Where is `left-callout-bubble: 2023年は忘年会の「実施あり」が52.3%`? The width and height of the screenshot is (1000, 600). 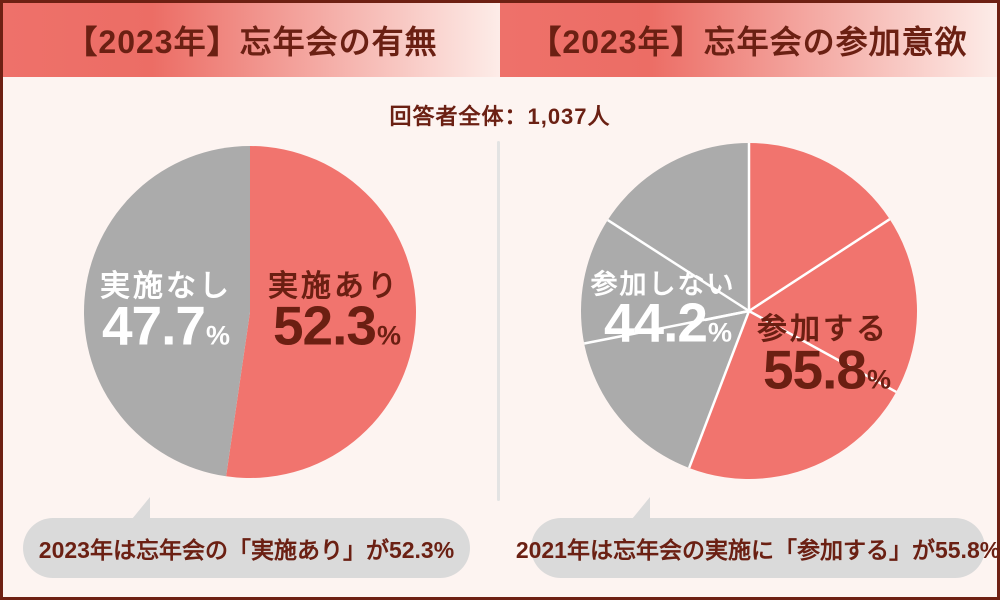
left-callout-bubble: 2023年は忘年会の「実施あり」が52.3% is located at coordinates (246, 537).